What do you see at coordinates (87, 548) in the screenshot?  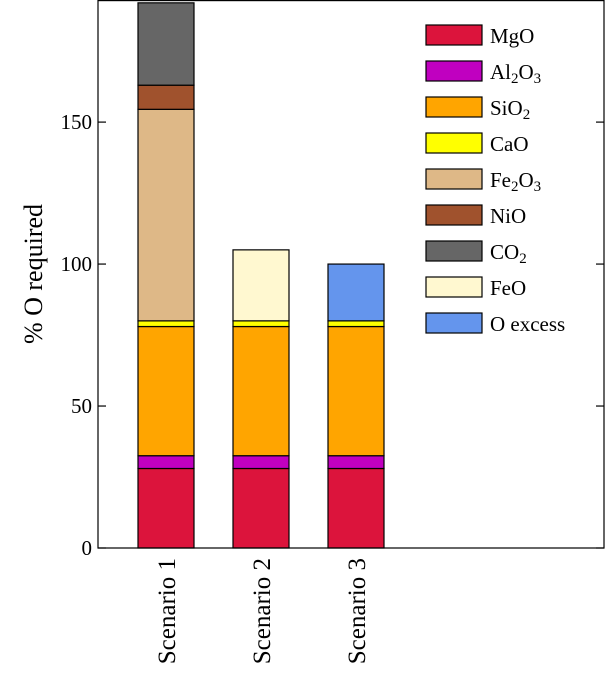 I see `y-tick-label: 0` at bounding box center [87, 548].